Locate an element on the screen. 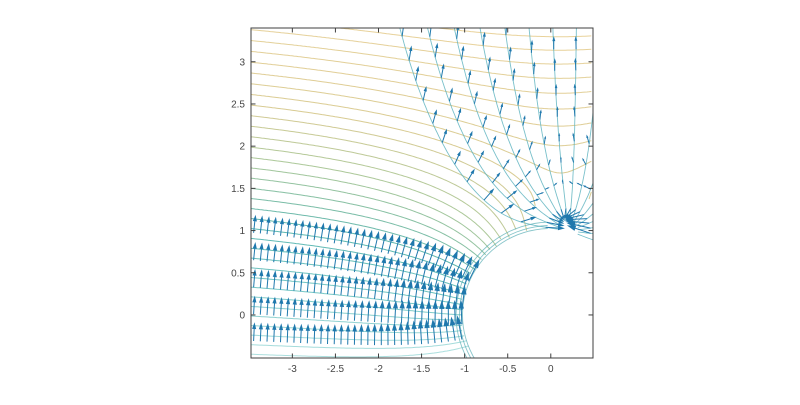 This screenshot has height=405, width=800. y-tick-label: 1 is located at coordinates (242, 231).